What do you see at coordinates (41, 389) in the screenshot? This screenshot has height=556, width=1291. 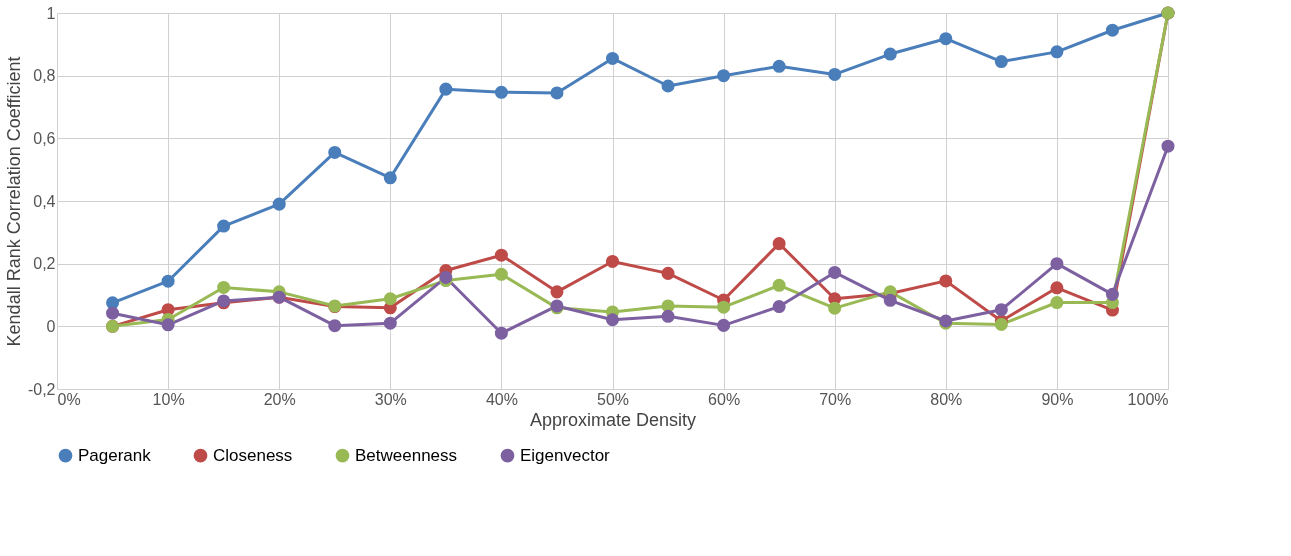 I see `y-tick-label: -0,2` at bounding box center [41, 389].